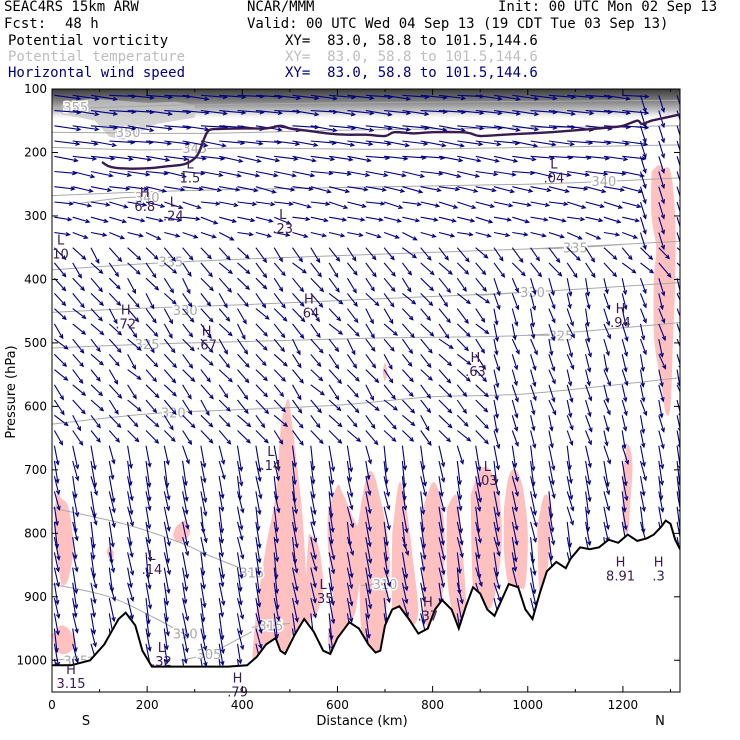  What do you see at coordinates (620, 569) in the screenshot?
I see `pv-extremum: H8.91` at bounding box center [620, 569].